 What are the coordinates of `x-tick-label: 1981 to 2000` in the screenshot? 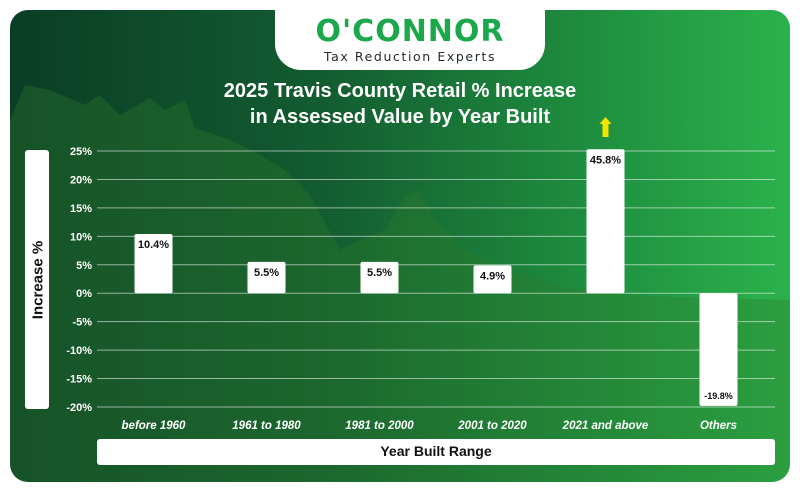 It's located at (379, 426).